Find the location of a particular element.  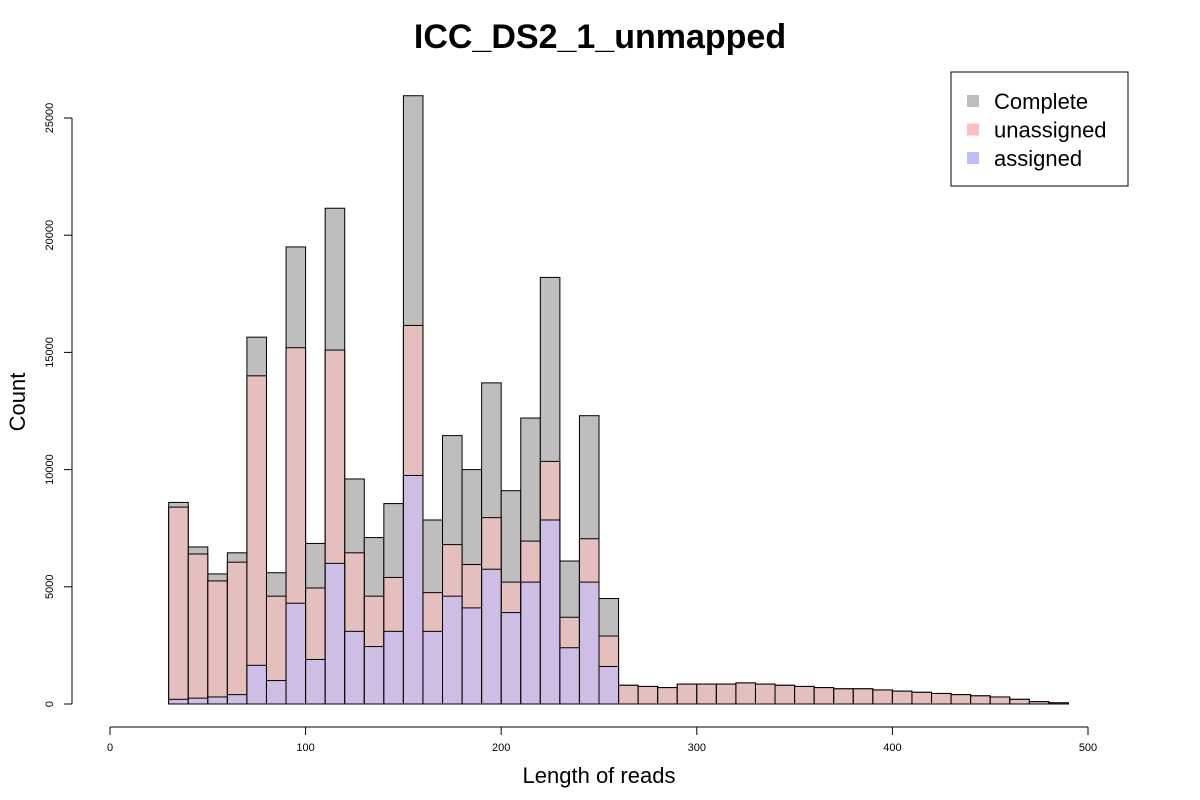

x-tick-label: 300 is located at coordinates (697, 748).